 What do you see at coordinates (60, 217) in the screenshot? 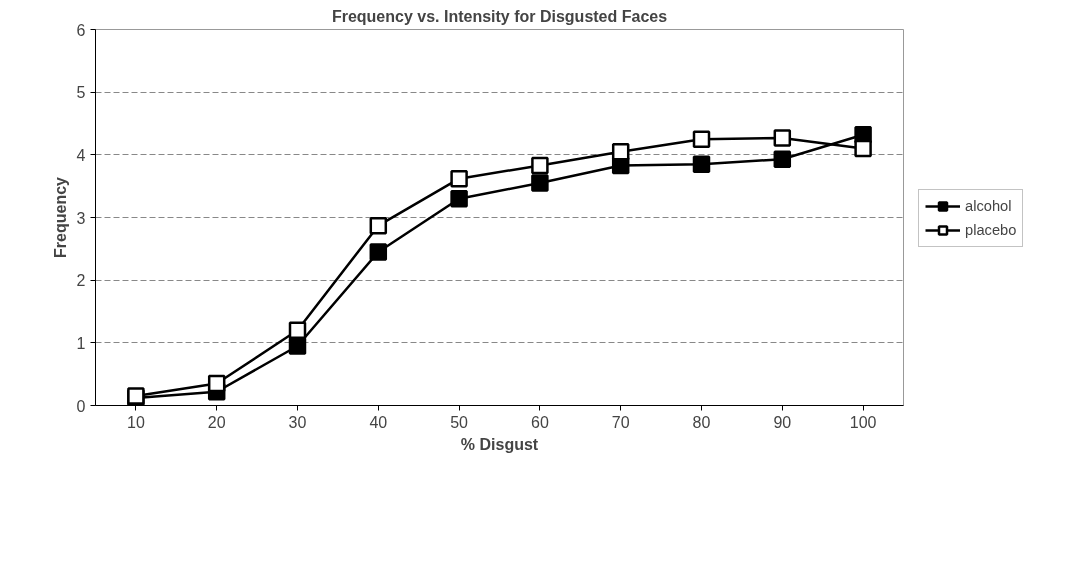
I see `y-axis-title: Frequency` at bounding box center [60, 217].